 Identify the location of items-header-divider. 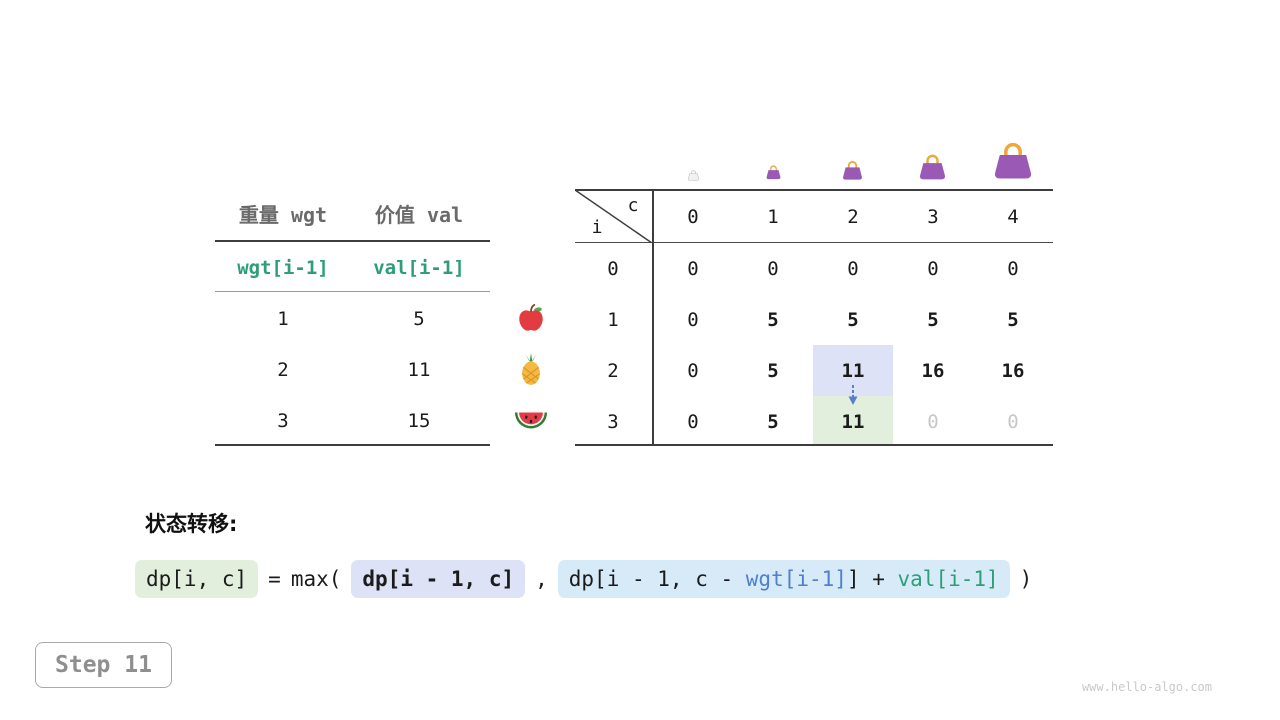
(352, 241).